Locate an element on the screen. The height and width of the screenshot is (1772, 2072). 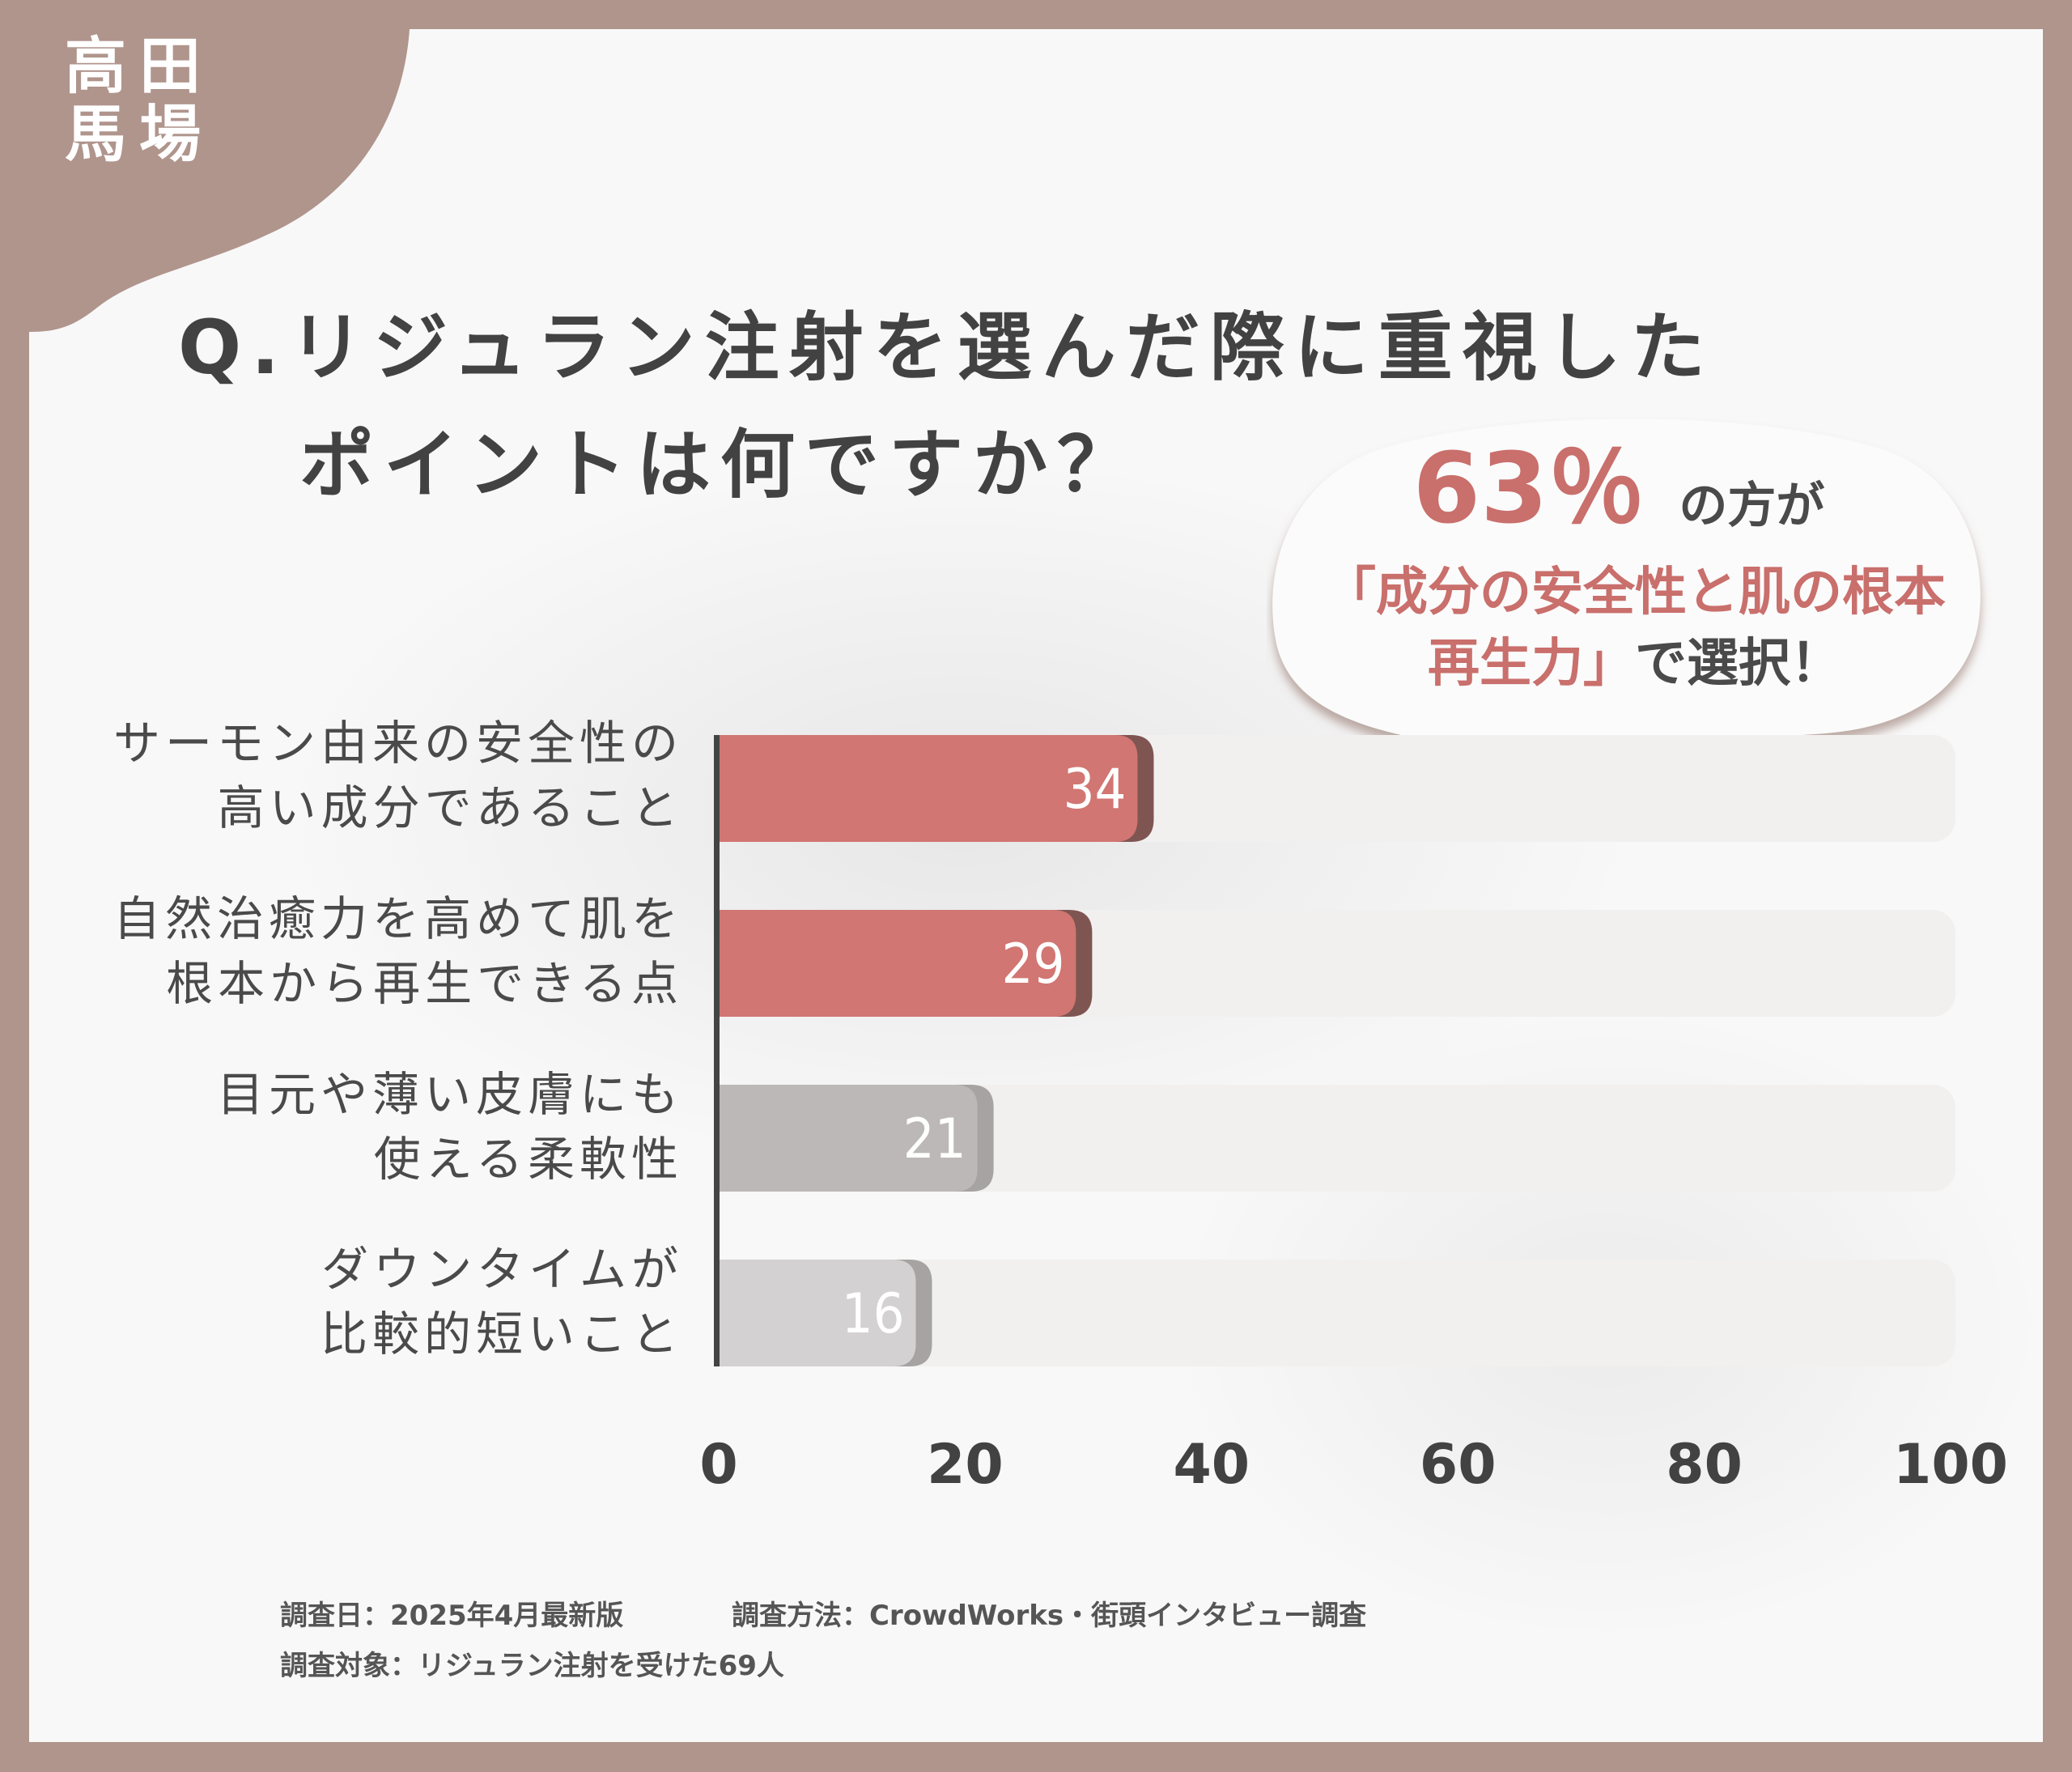
category-label-line: 自然治癒力を高めて肌を is located at coordinates (398, 919).